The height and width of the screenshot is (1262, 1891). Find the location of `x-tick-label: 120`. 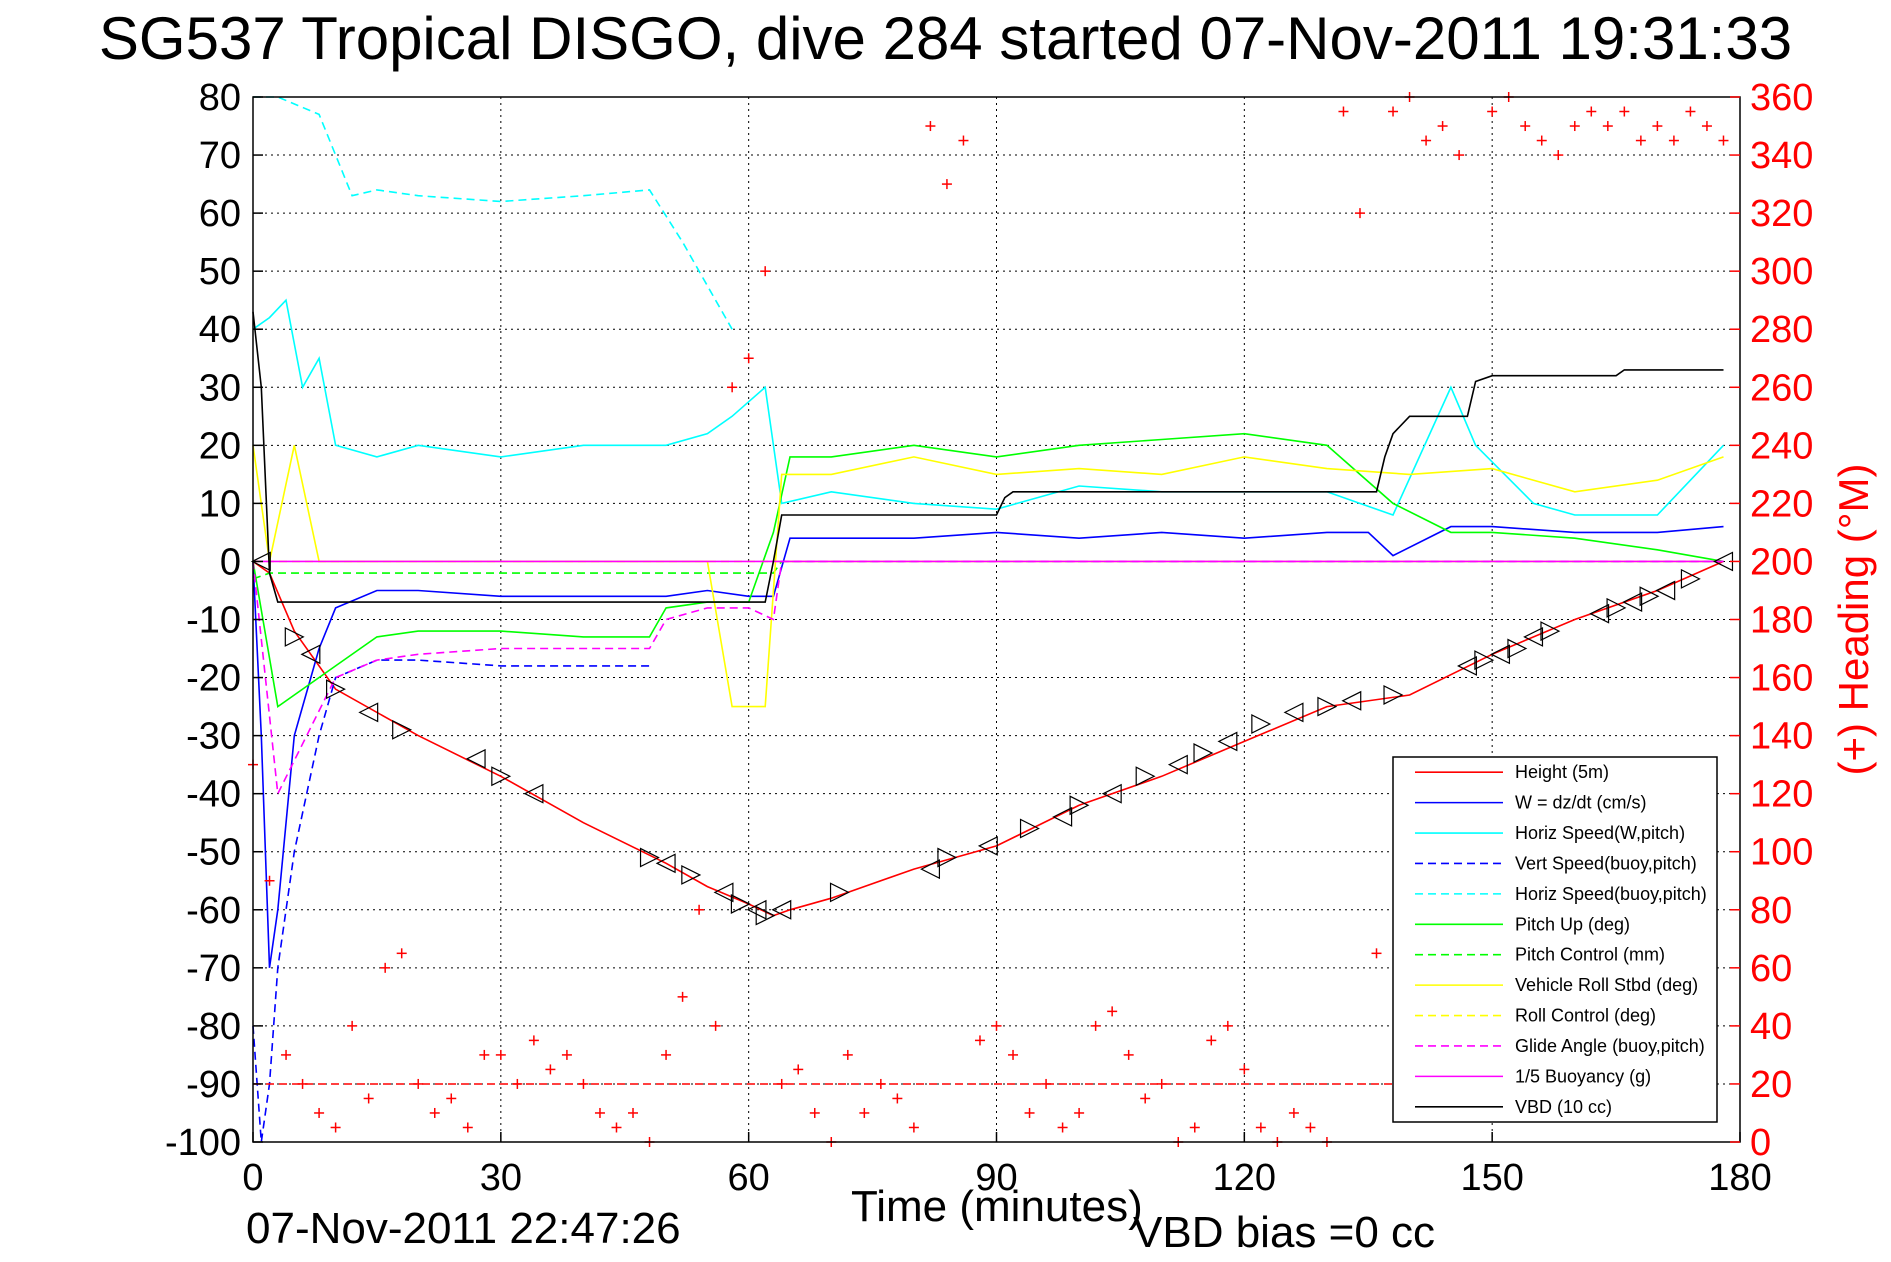

x-tick-label: 120 is located at coordinates (1244, 1178).